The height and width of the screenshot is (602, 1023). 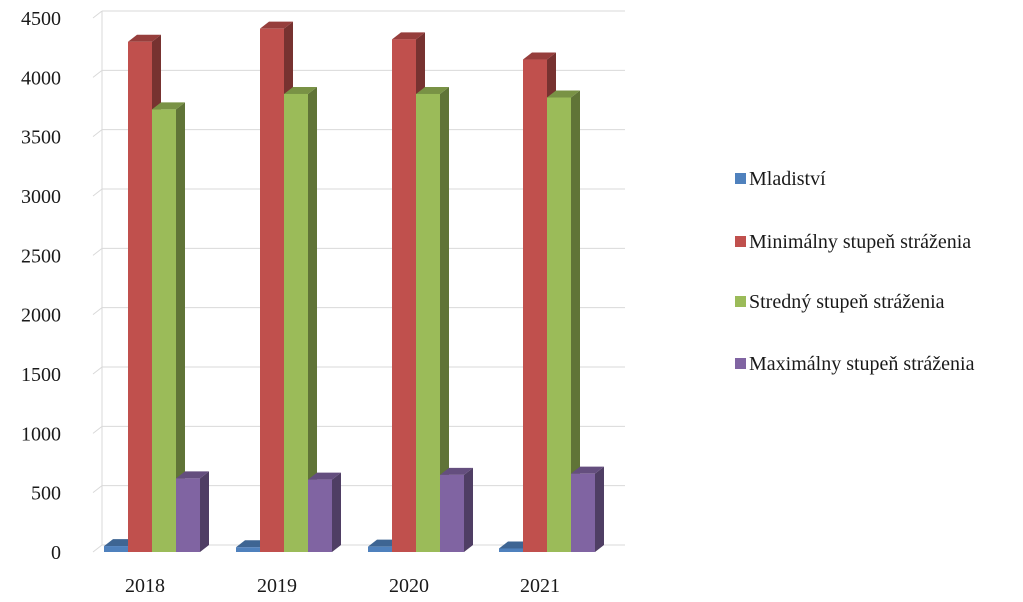 I want to click on legend-item: Mladiství, so click(x=780, y=179).